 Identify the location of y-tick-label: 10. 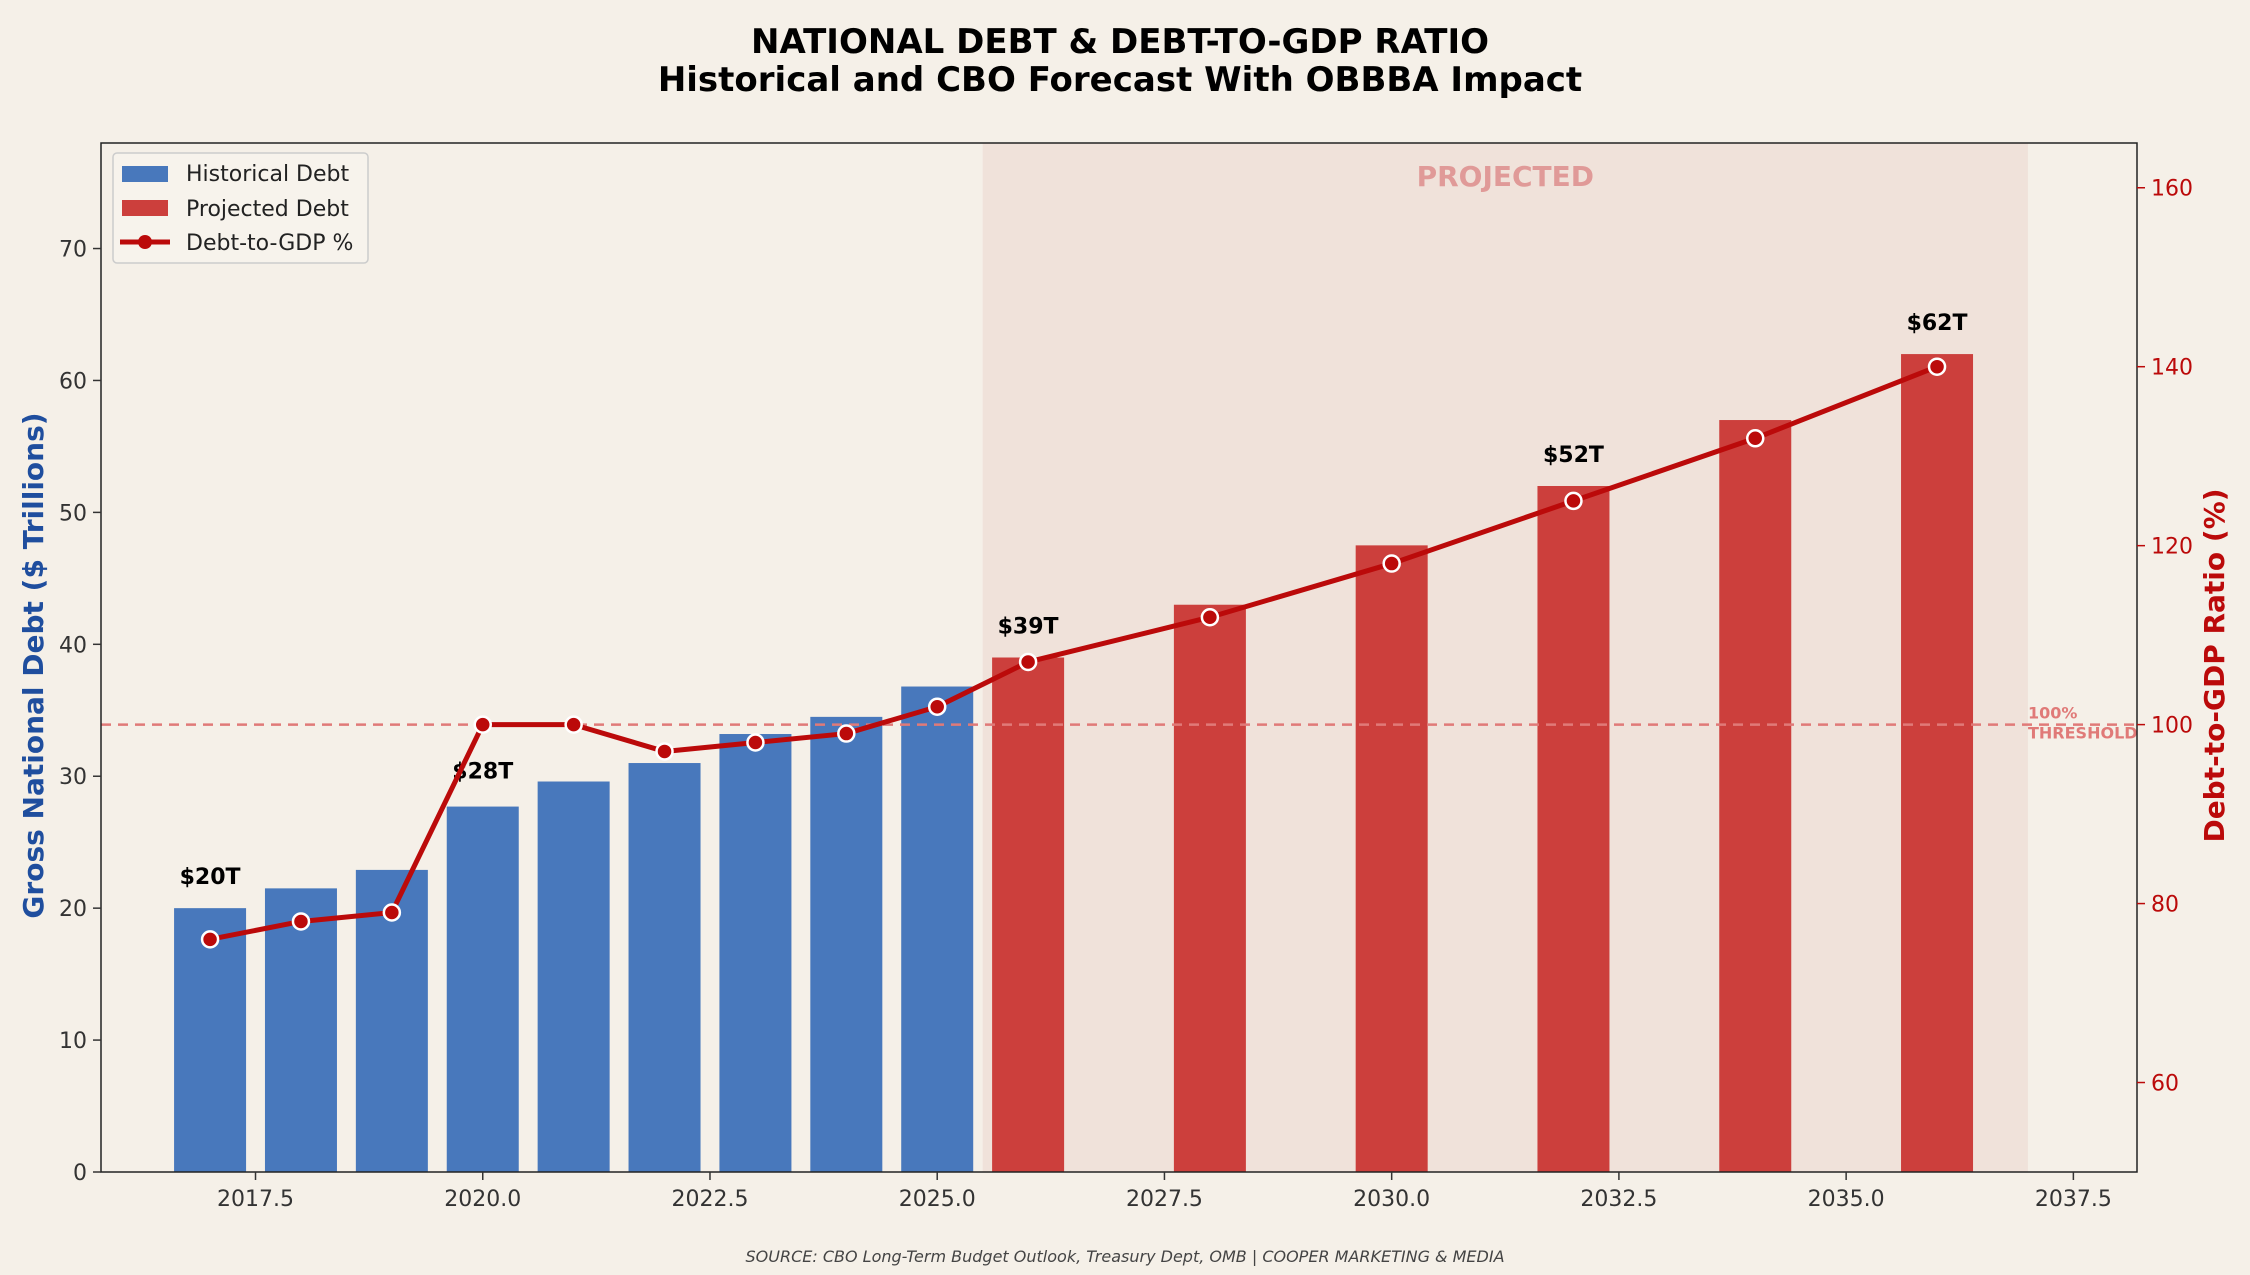
(73, 1041).